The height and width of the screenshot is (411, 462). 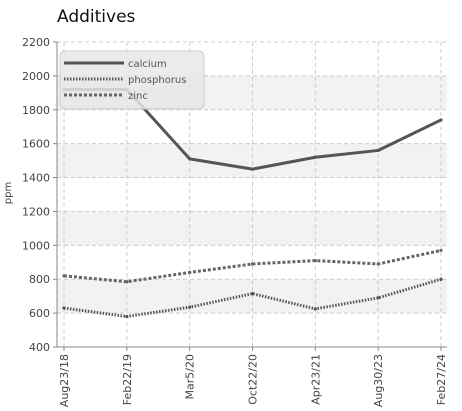 I want to click on x-tick-label: Apr23/21, so click(x=315, y=379).